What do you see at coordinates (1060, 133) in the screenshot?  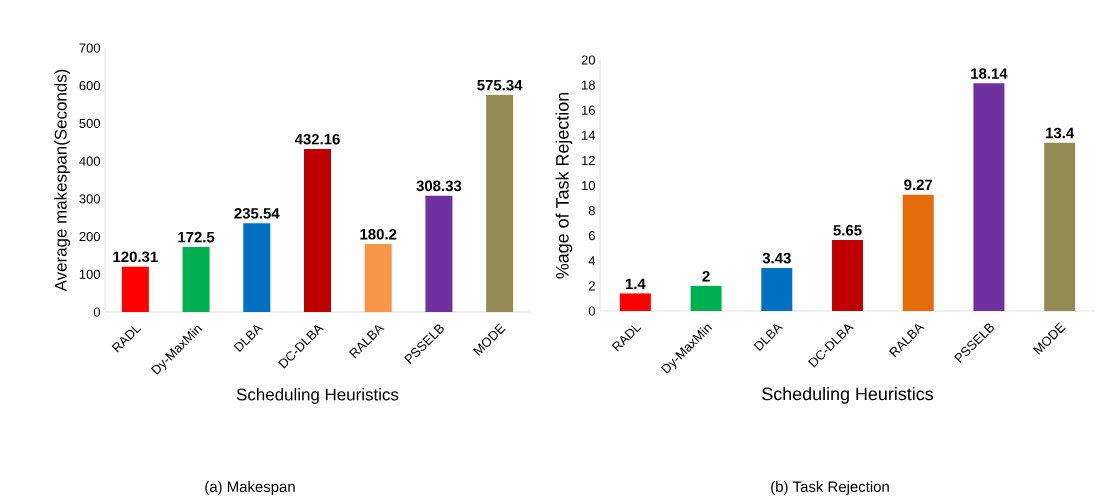 I see `data-label: 13.4` at bounding box center [1060, 133].